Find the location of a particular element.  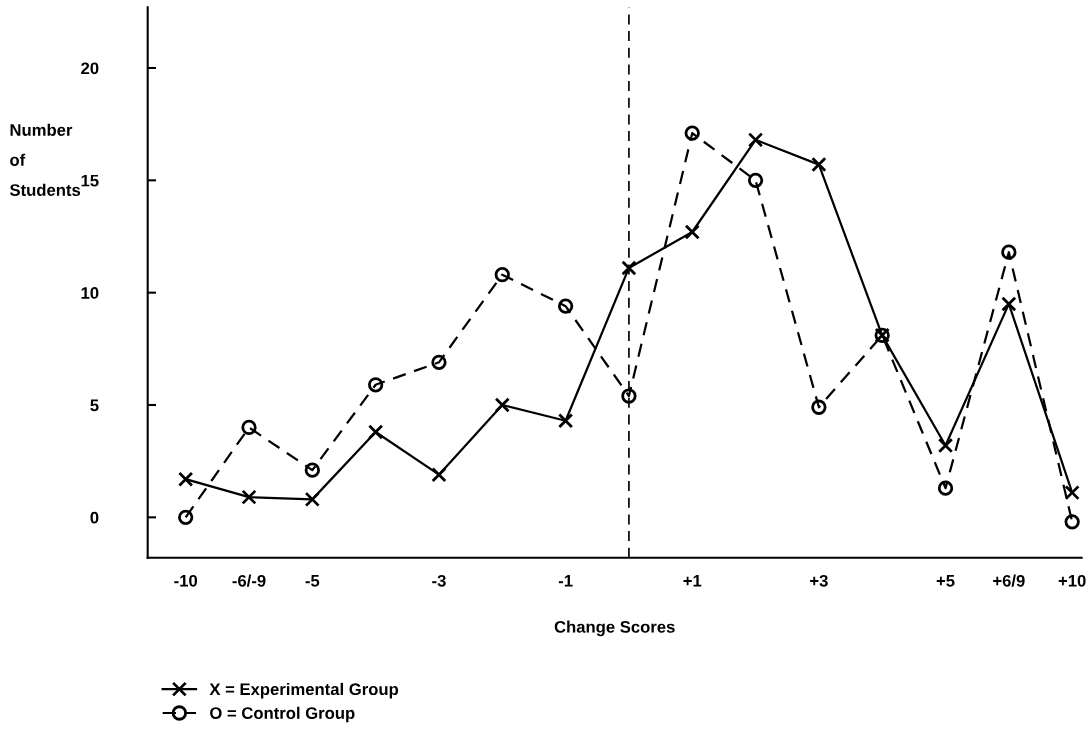

y-tick-label: 5 is located at coordinates (94, 405).